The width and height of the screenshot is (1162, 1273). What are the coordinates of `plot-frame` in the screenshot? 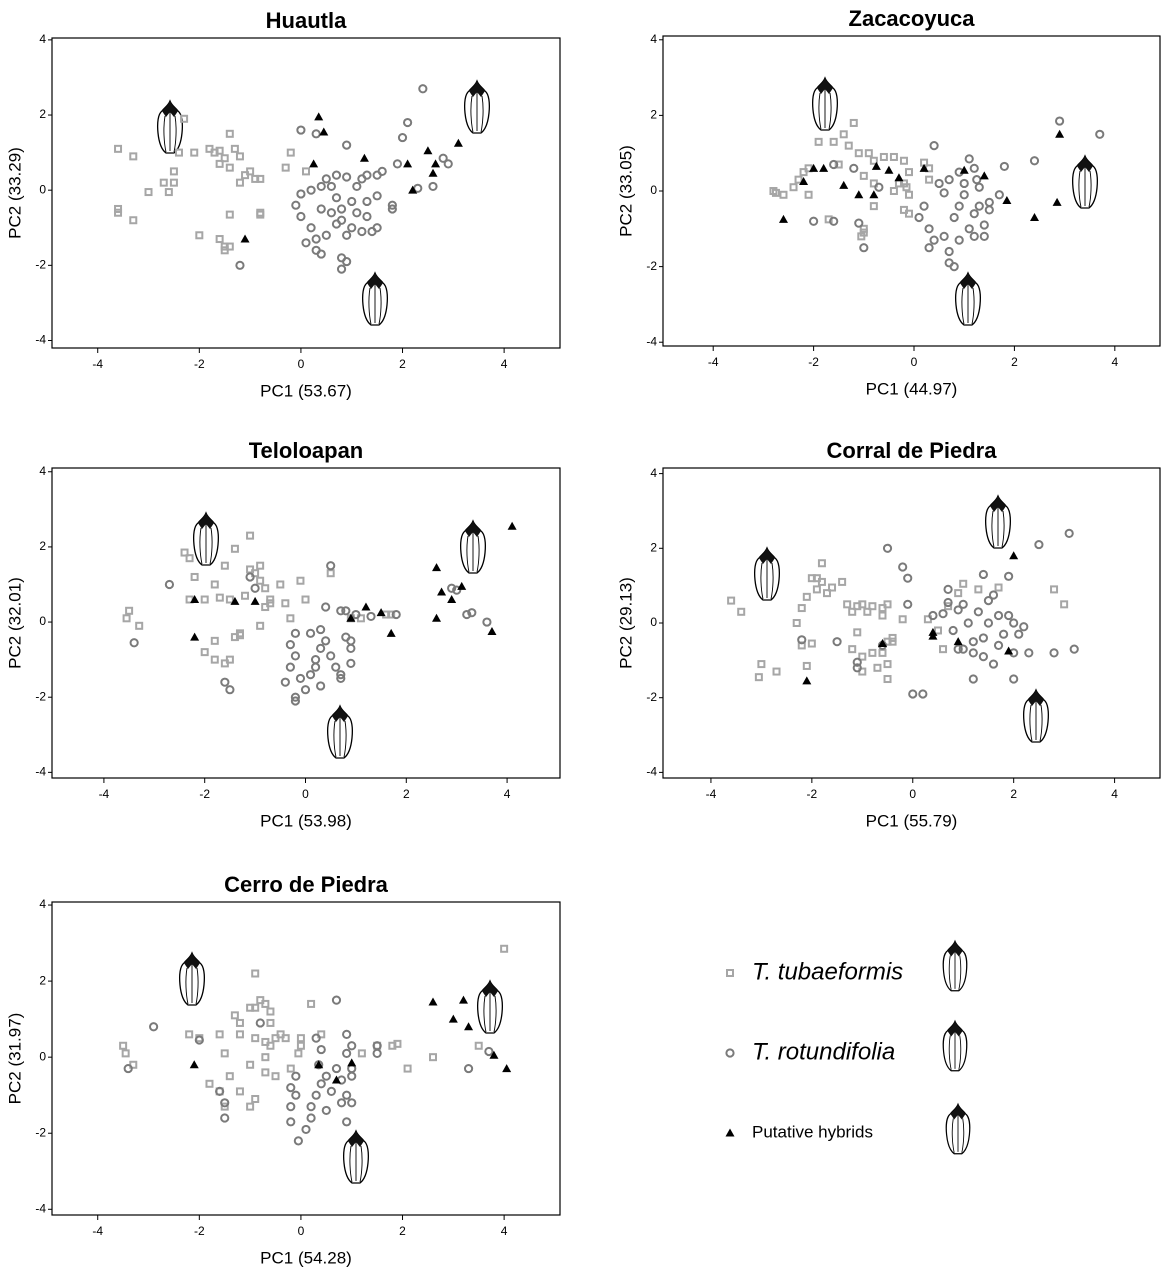 It's located at (306, 193).